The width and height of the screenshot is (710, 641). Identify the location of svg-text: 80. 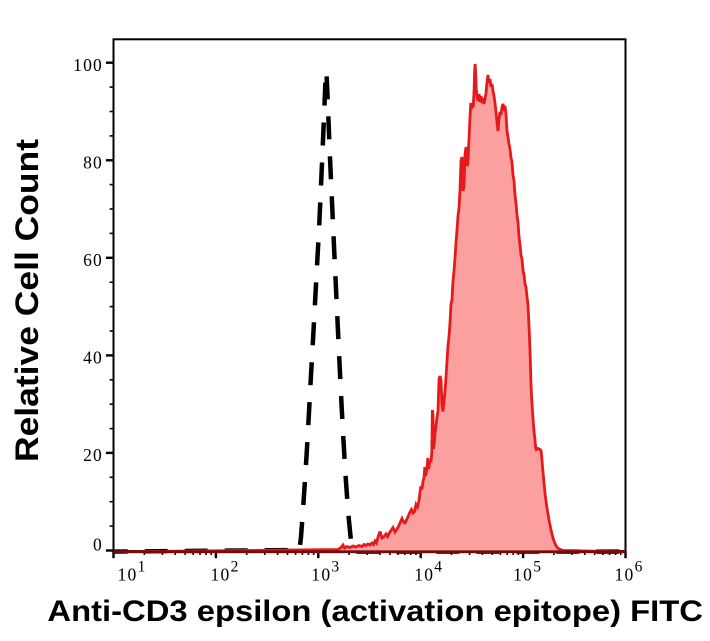
(93, 163).